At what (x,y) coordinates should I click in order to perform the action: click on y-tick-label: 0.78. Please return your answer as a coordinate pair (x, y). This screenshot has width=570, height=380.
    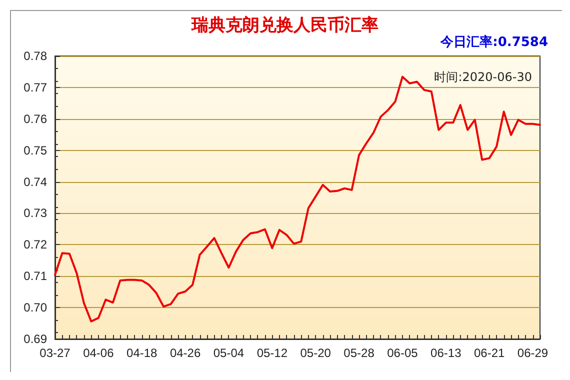
    Looking at the image, I should click on (36, 56).